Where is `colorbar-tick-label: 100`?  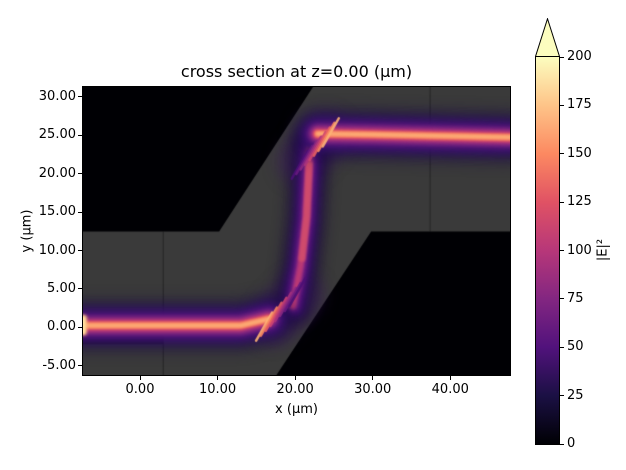 colorbar-tick-label: 100 is located at coordinates (579, 250).